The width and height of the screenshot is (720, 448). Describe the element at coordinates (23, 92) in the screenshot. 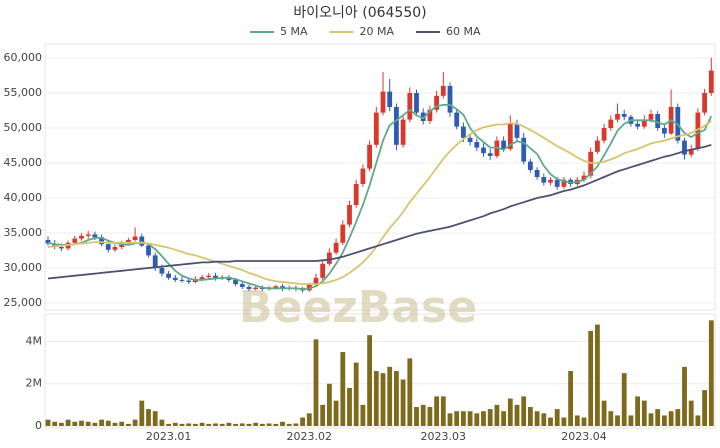

I see `y-tick-label: 55,000` at that location.